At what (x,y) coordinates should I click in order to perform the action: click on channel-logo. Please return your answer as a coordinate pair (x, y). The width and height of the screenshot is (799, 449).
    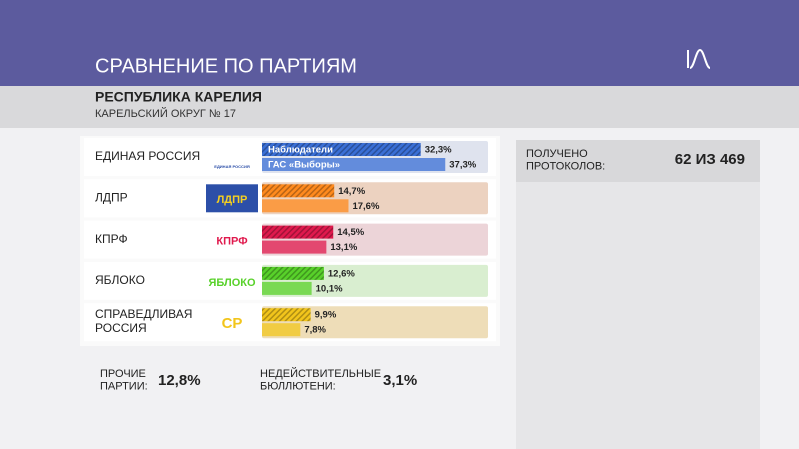
    Looking at the image, I should click on (699, 58).